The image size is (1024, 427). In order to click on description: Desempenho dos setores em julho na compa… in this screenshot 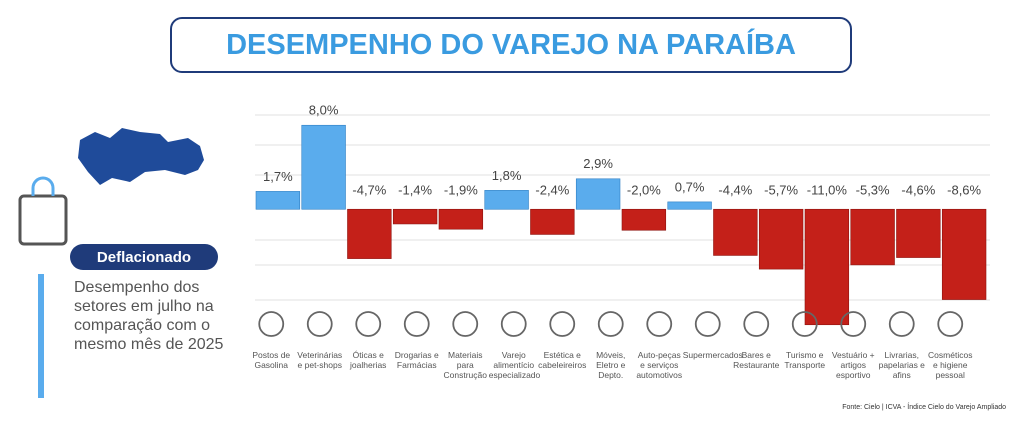, I will do `click(149, 316)`.